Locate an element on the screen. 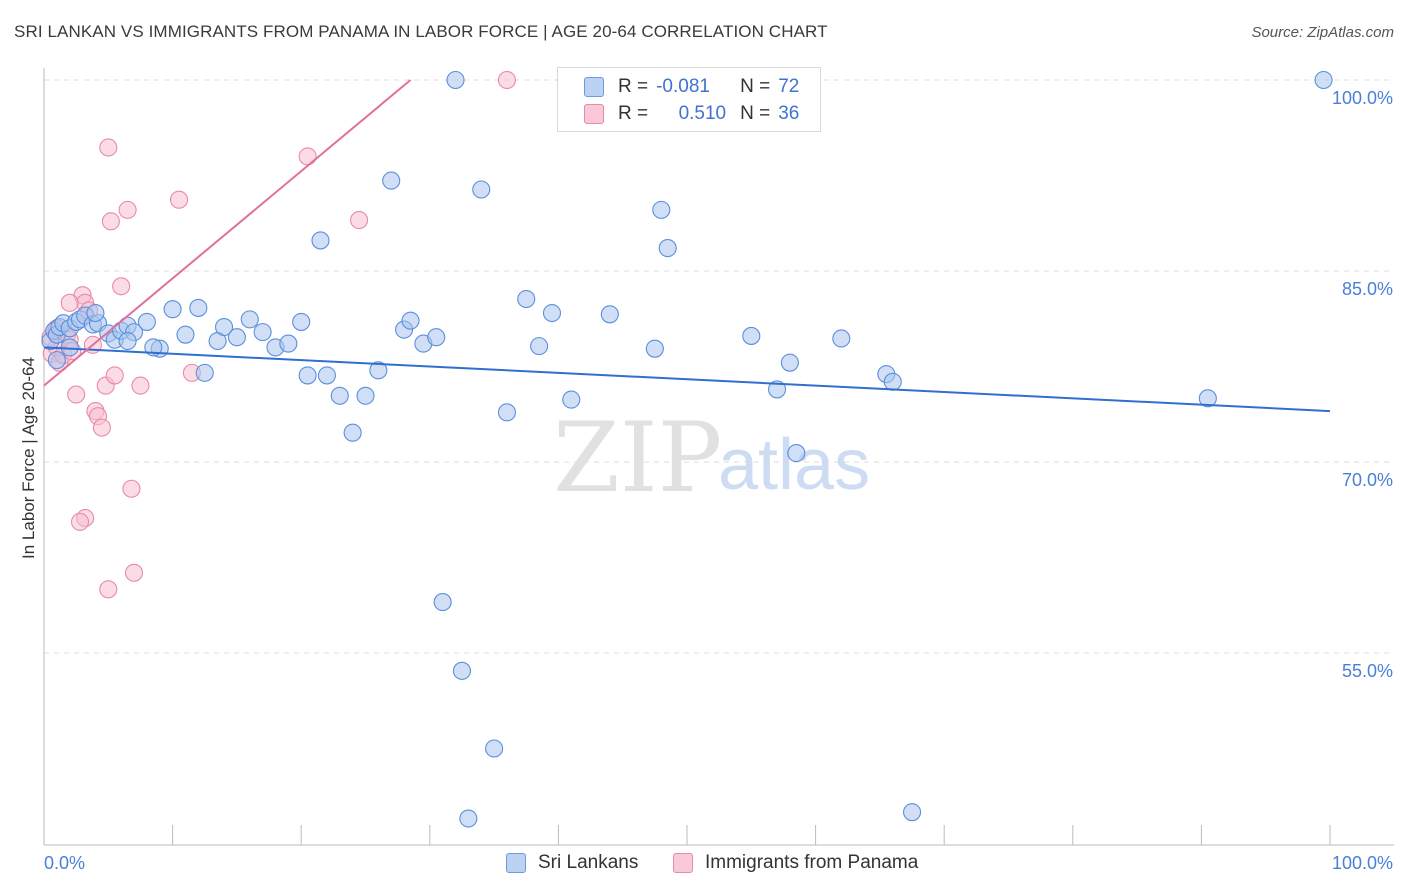  y-tick-label: 100.0% is located at coordinates (1362, 98).